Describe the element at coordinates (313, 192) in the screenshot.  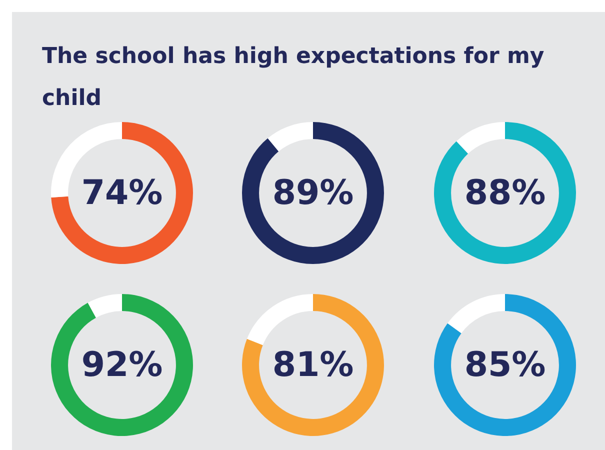
I see `data-label: 89%` at that location.